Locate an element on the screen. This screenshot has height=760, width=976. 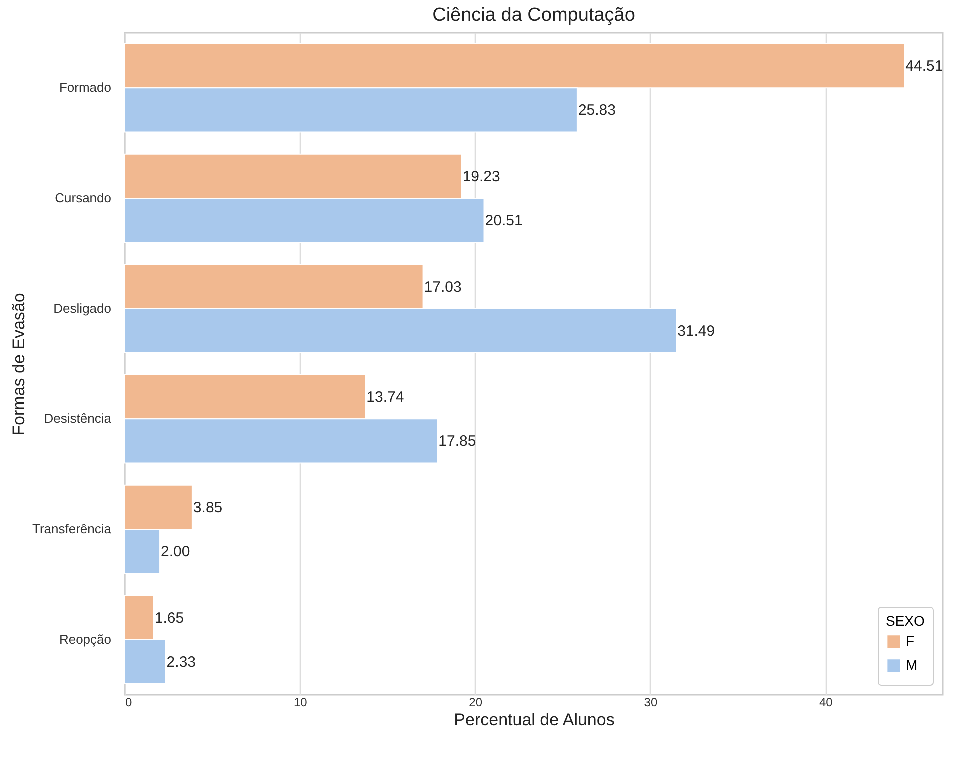
y-tick-label: Reopção is located at coordinates (85, 639).